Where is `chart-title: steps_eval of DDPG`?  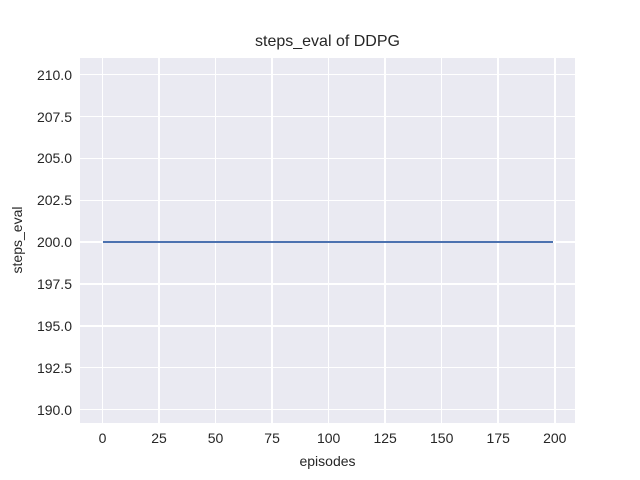 chart-title: steps_eval of DDPG is located at coordinates (327, 41).